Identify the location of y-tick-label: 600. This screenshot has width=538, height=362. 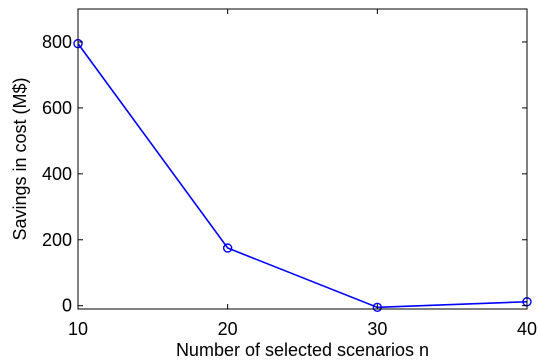
(57, 108).